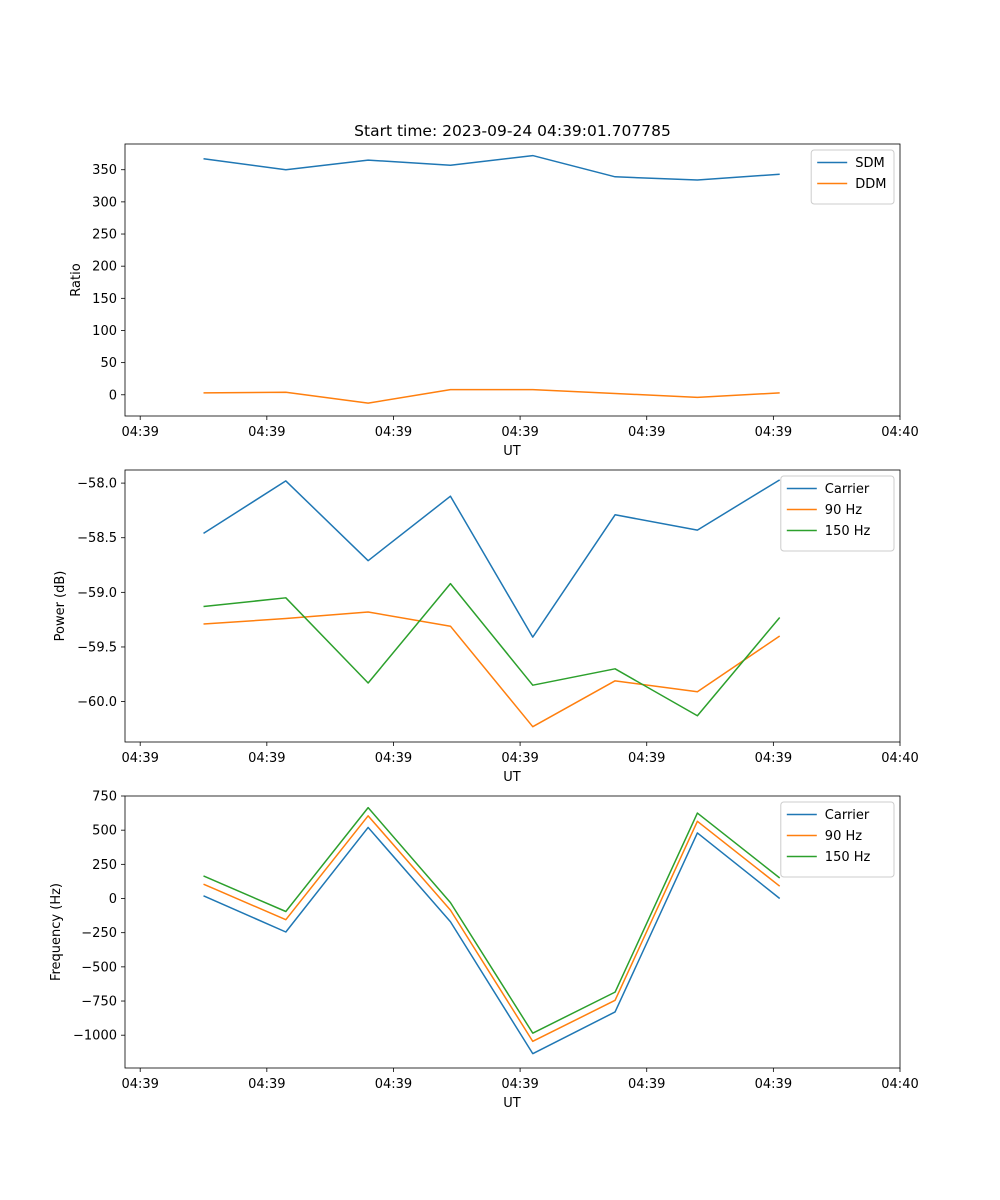  What do you see at coordinates (99, 967) in the screenshot?
I see `y-tick-label: −500` at bounding box center [99, 967].